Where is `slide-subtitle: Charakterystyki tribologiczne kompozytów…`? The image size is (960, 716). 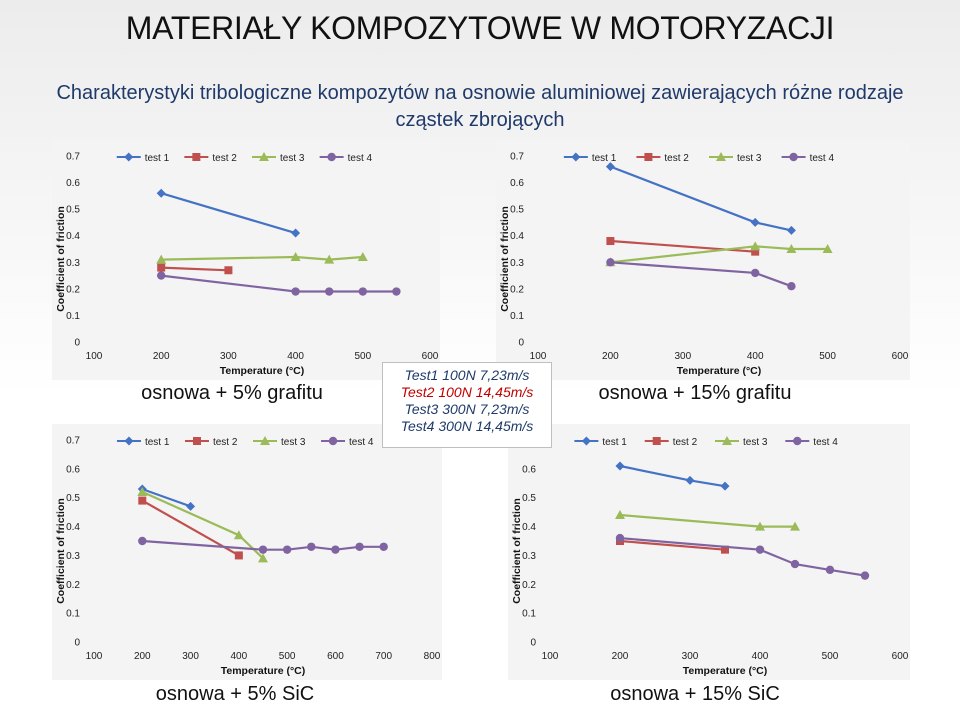 slide-subtitle: Charakterystyki tribologiczne kompozytów… is located at coordinates (480, 107).